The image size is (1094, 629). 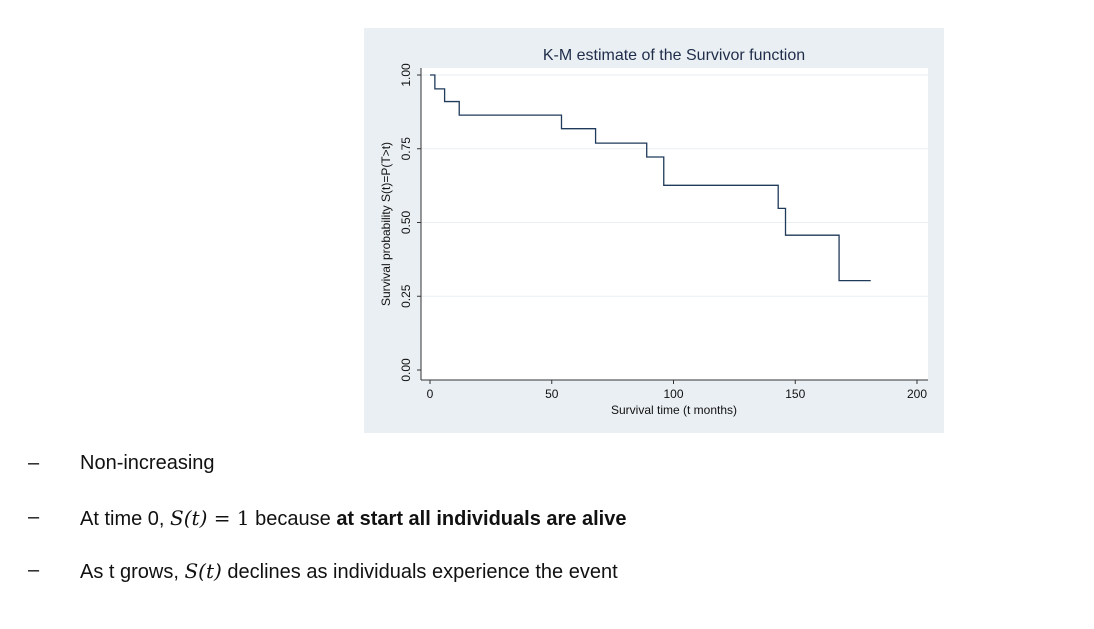 I want to click on x-tick-label: 100, so click(x=673, y=394).